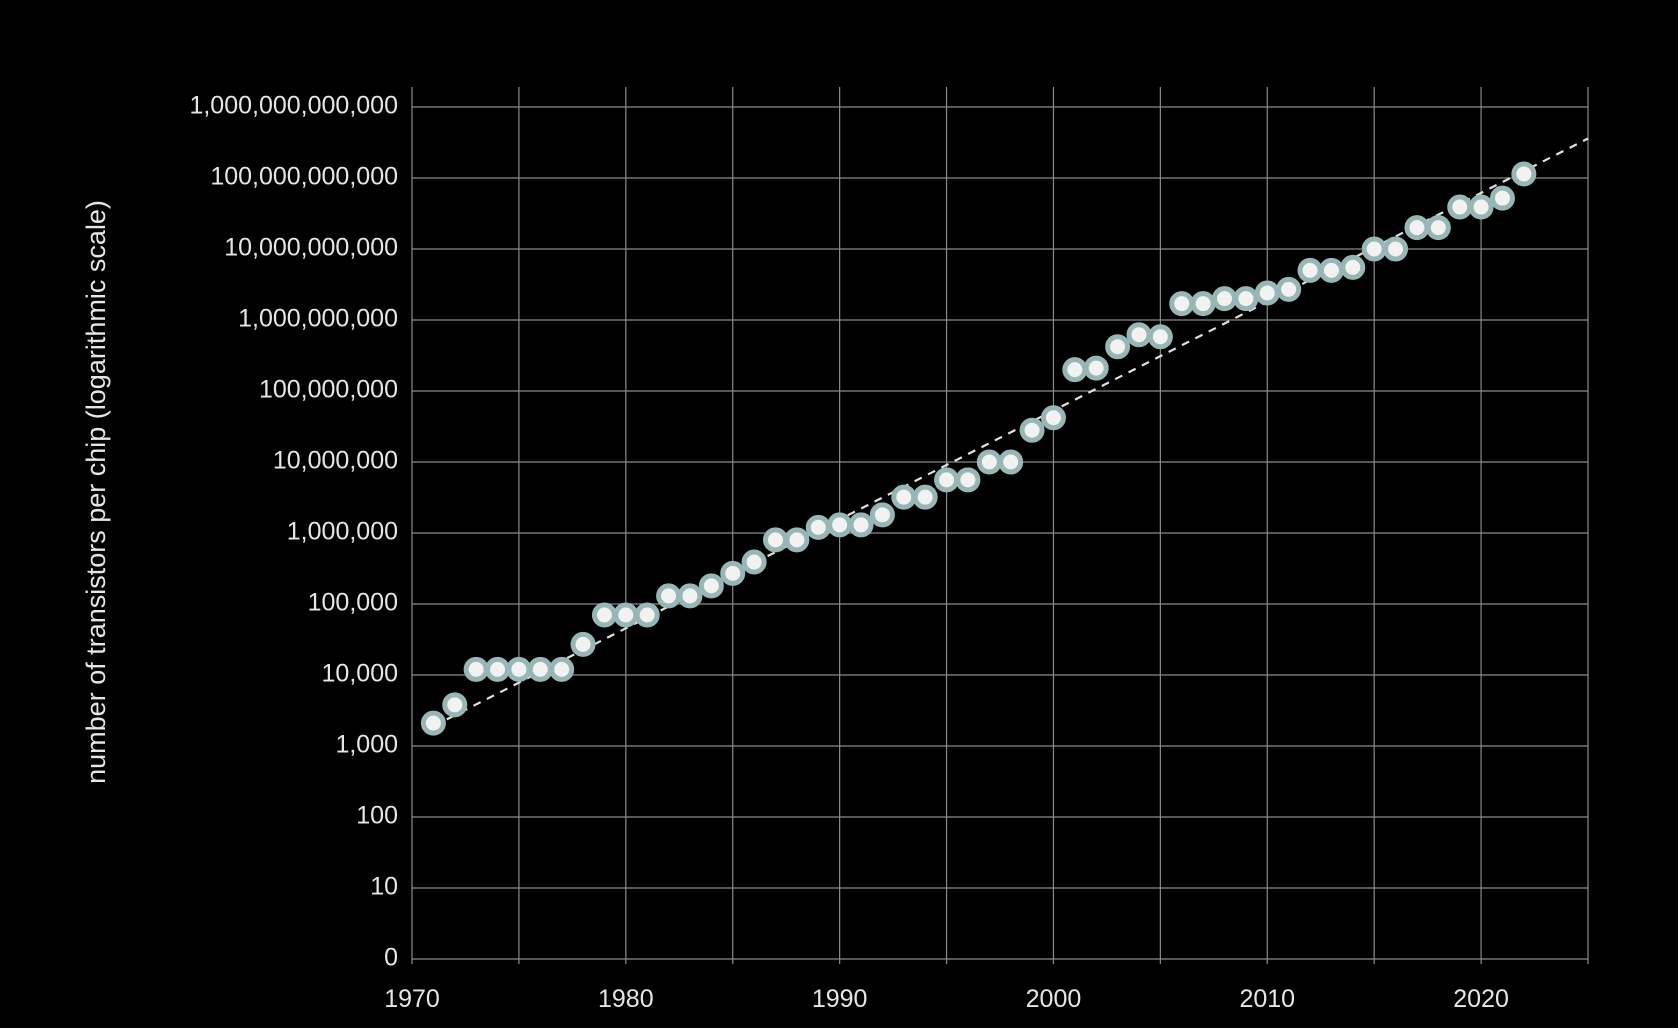  I want to click on y-tick-label: 100,000, so click(353, 603).